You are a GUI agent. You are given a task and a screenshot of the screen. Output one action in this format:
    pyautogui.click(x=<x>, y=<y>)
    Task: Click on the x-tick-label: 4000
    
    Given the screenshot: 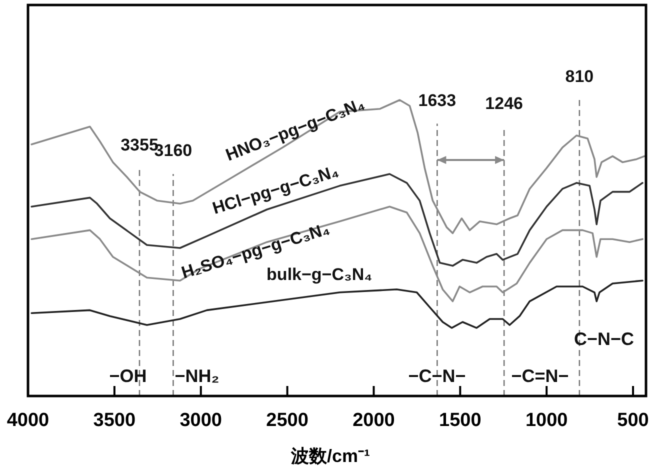 What is the action you would take?
    pyautogui.click(x=28, y=420)
    